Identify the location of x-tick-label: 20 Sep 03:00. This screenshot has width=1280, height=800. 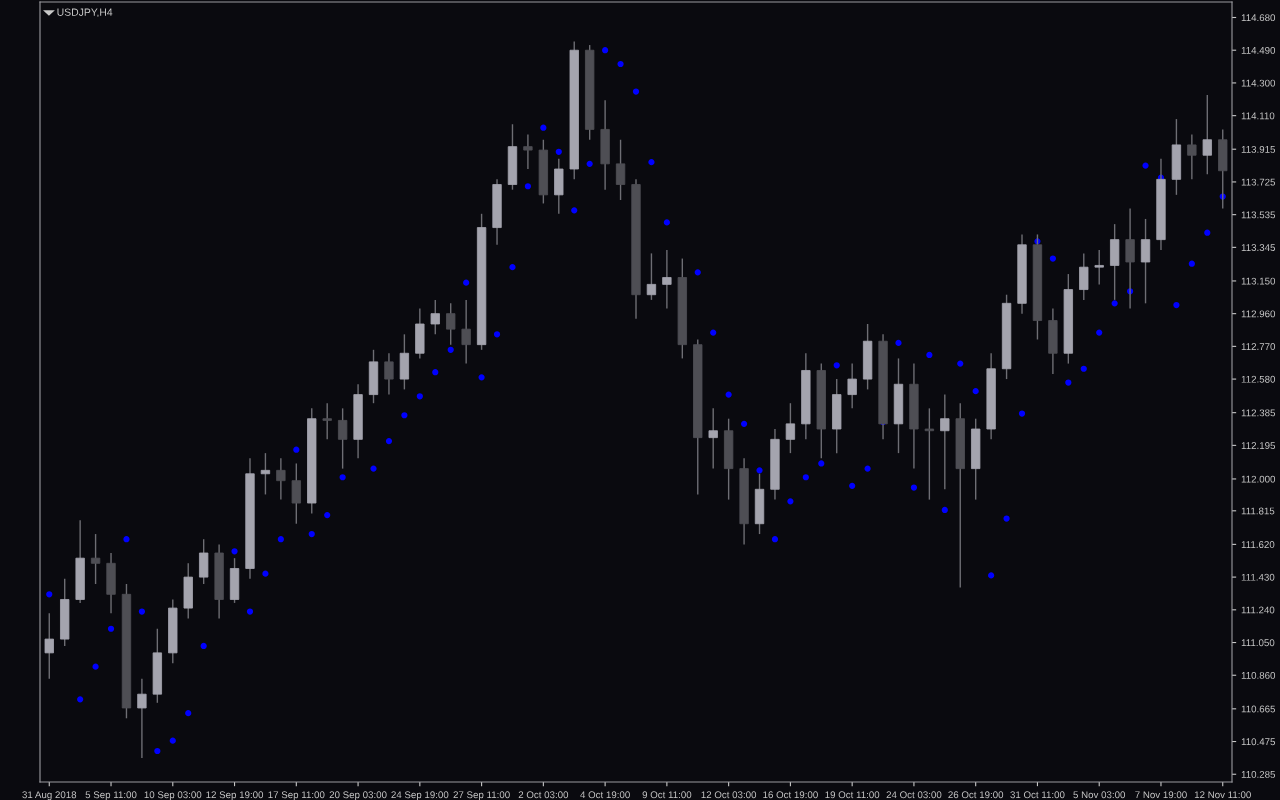
(358, 795).